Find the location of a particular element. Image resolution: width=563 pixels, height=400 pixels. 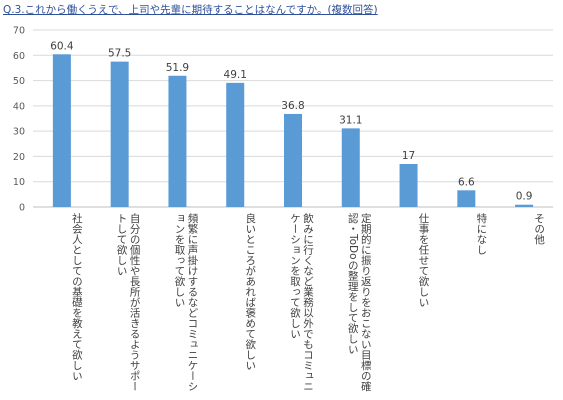

data-label: 51.9 is located at coordinates (177, 68).